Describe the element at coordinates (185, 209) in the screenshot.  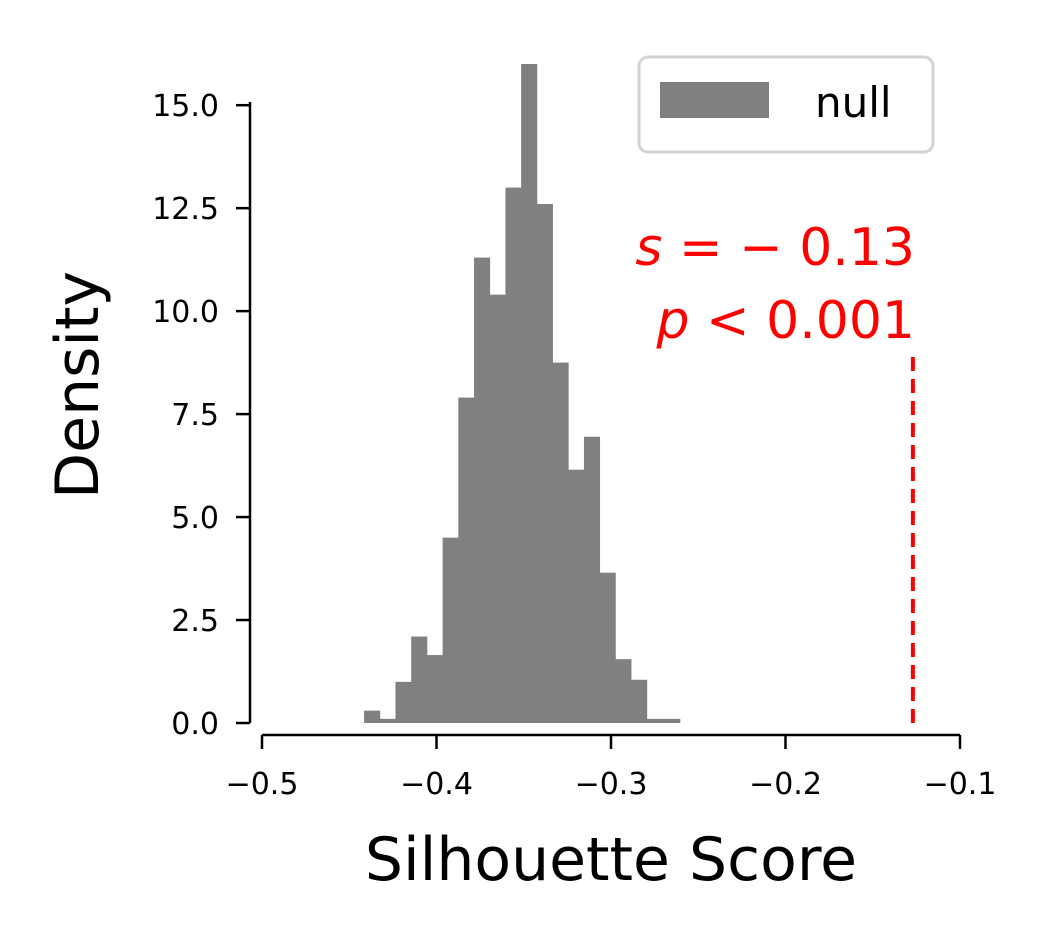
I see `y-tick-label: 12.5` at that location.